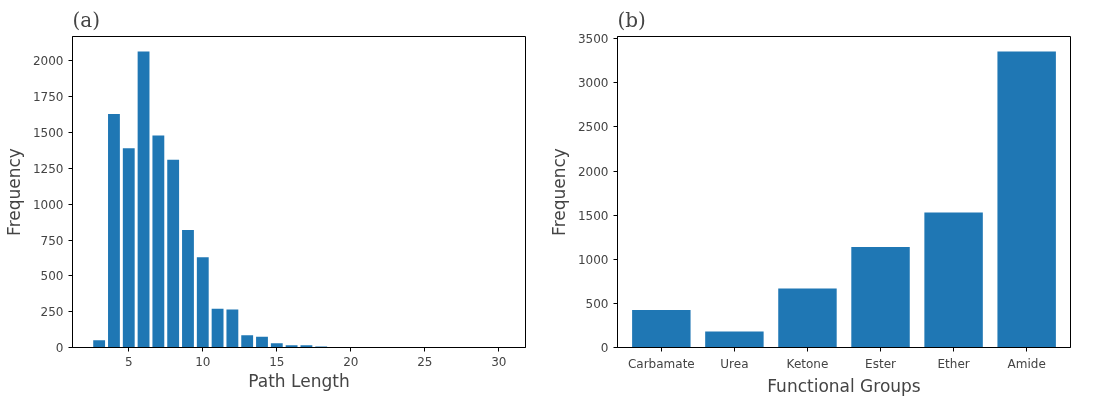  What do you see at coordinates (953, 363) in the screenshot?
I see `x-tick-label: Ether` at bounding box center [953, 363].